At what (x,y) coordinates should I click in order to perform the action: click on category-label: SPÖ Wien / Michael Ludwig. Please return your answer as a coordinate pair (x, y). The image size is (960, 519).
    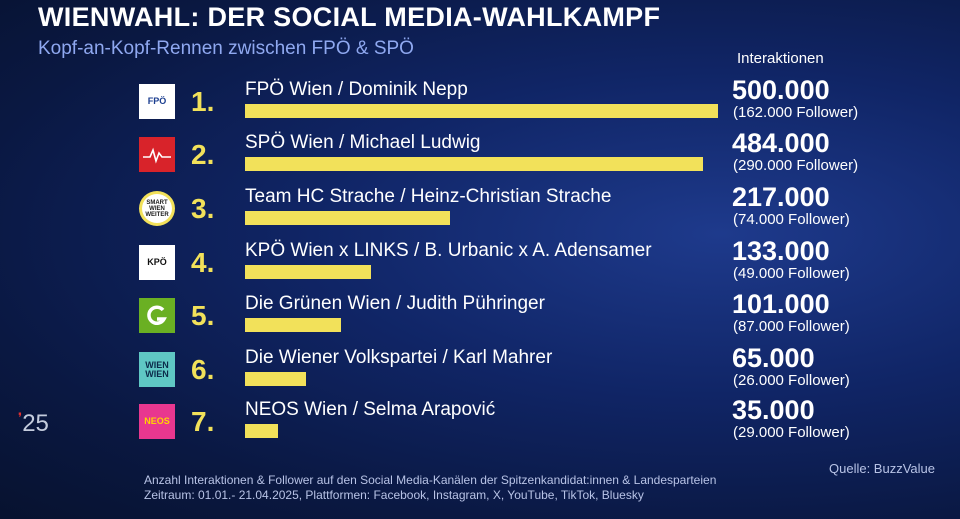
    Looking at the image, I should click on (363, 142).